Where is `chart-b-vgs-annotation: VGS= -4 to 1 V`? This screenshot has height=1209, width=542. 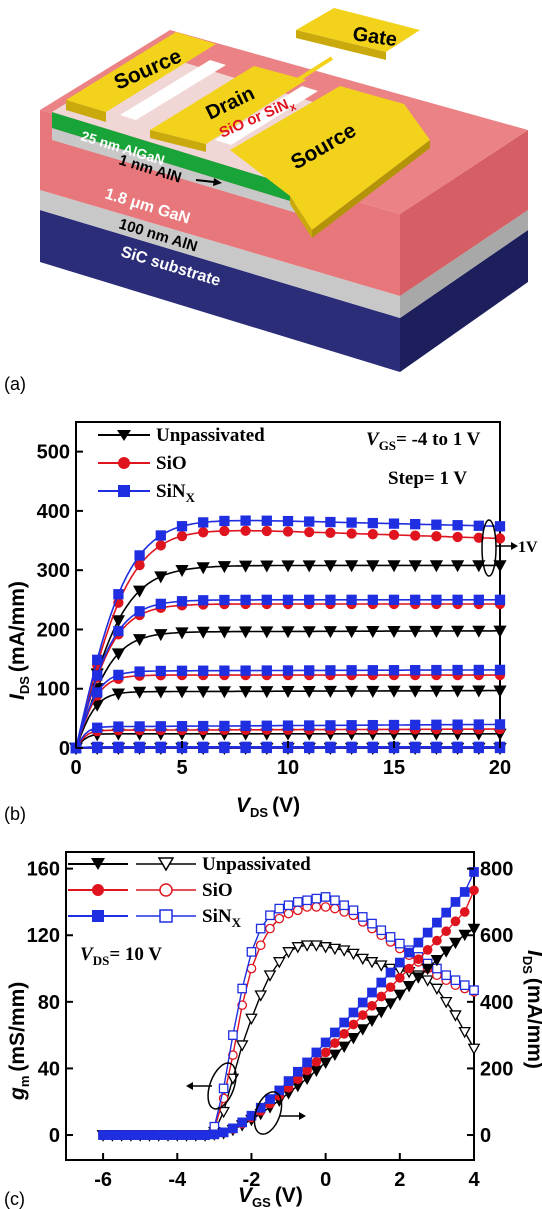 chart-b-vgs-annotation: VGS= -4 to 1 V is located at coordinates (423, 441).